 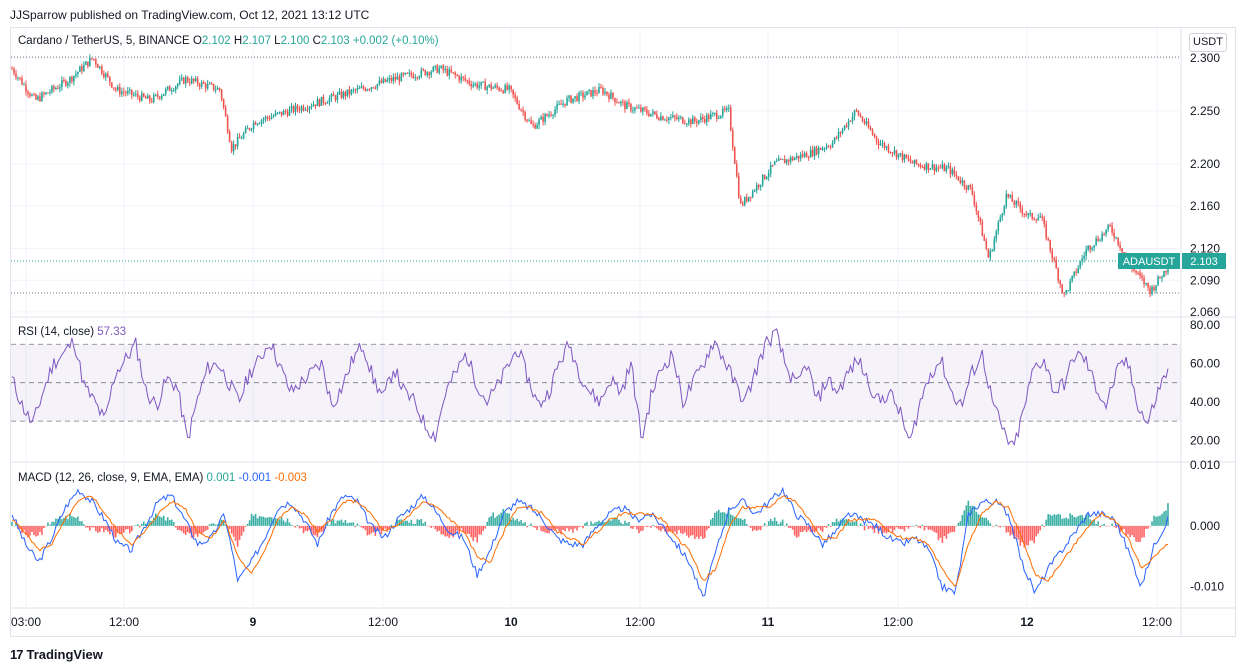 I want to click on price-tick-label: 2.160, so click(x=1205, y=206).